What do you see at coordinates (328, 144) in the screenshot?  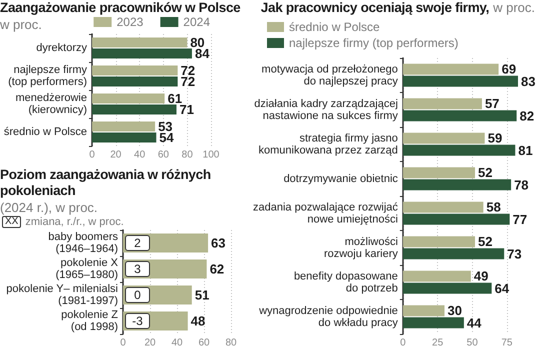 I see `y-tick-label: strategia firmy jasno komunikowana przez zarząd` at bounding box center [328, 144].